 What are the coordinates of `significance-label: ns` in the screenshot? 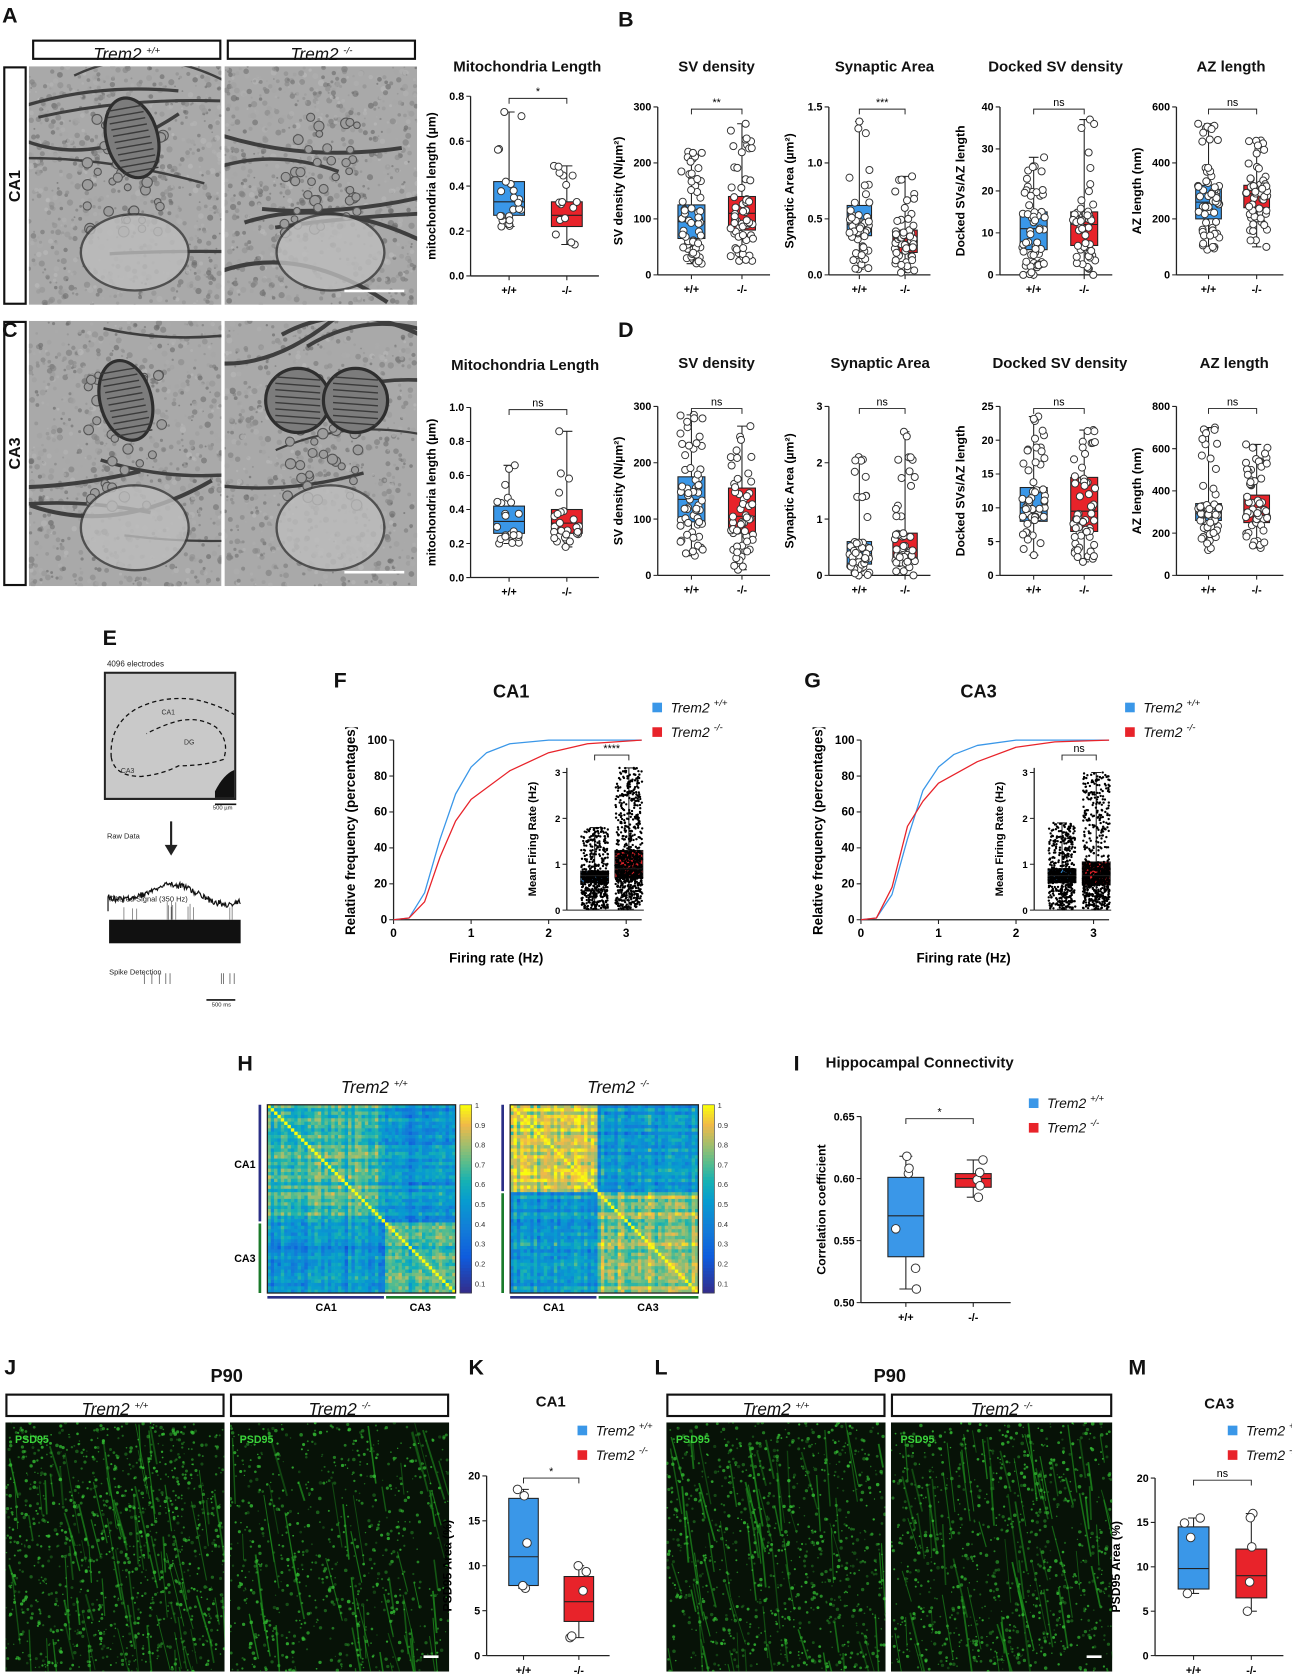 It's located at (1058, 103).